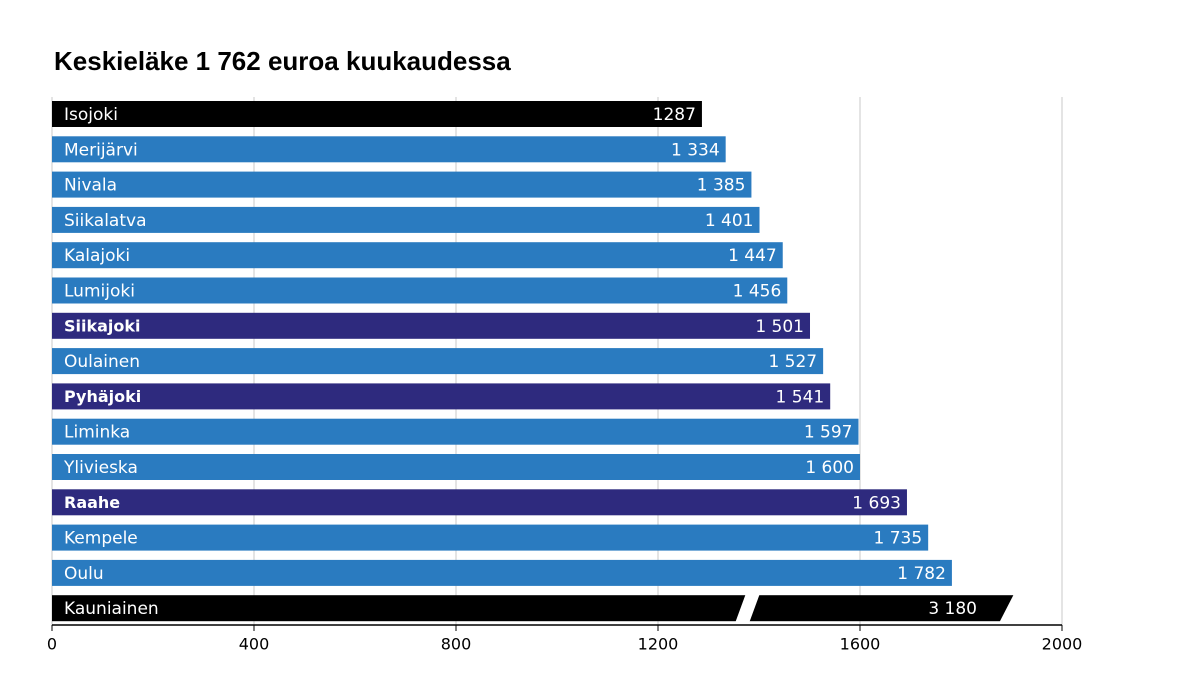 The height and width of the screenshot is (685, 1200). Describe the element at coordinates (752, 256) in the screenshot. I see `value-label: 1 447` at that location.